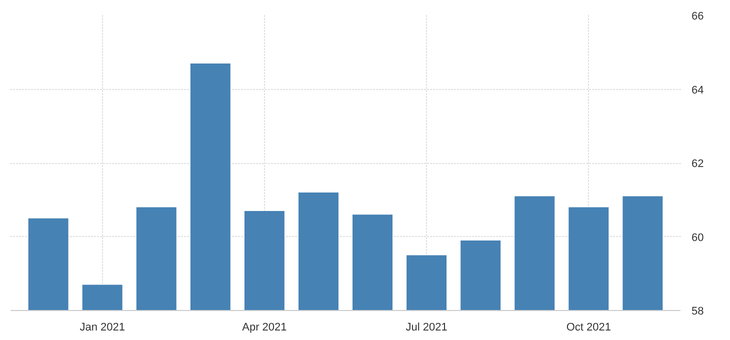 The width and height of the screenshot is (730, 340). Describe the element at coordinates (698, 16) in the screenshot. I see `y-tick-label: 66` at that location.